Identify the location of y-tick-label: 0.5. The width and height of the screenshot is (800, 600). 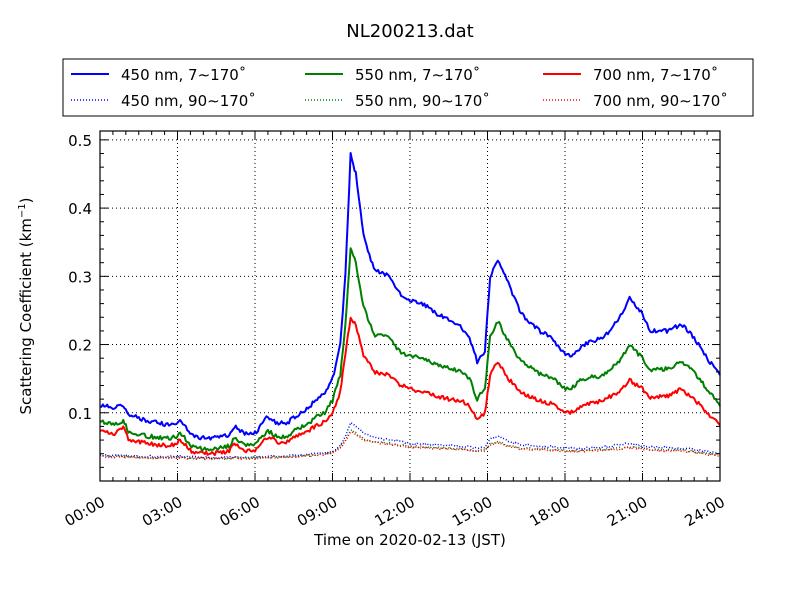
(80, 141).